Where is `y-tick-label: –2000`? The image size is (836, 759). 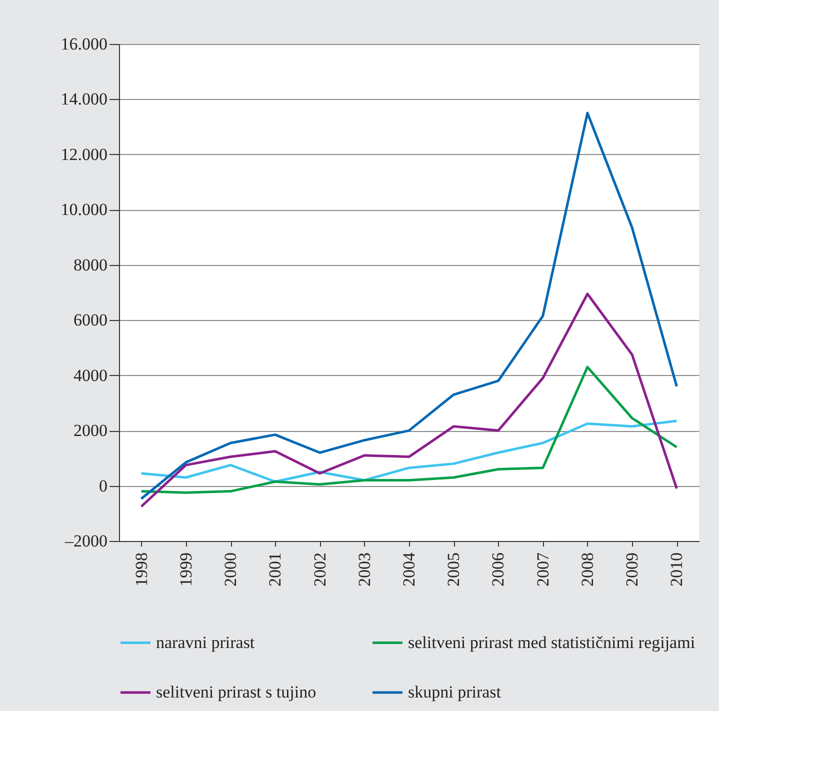 y-tick-label: –2000 is located at coordinates (86, 541).